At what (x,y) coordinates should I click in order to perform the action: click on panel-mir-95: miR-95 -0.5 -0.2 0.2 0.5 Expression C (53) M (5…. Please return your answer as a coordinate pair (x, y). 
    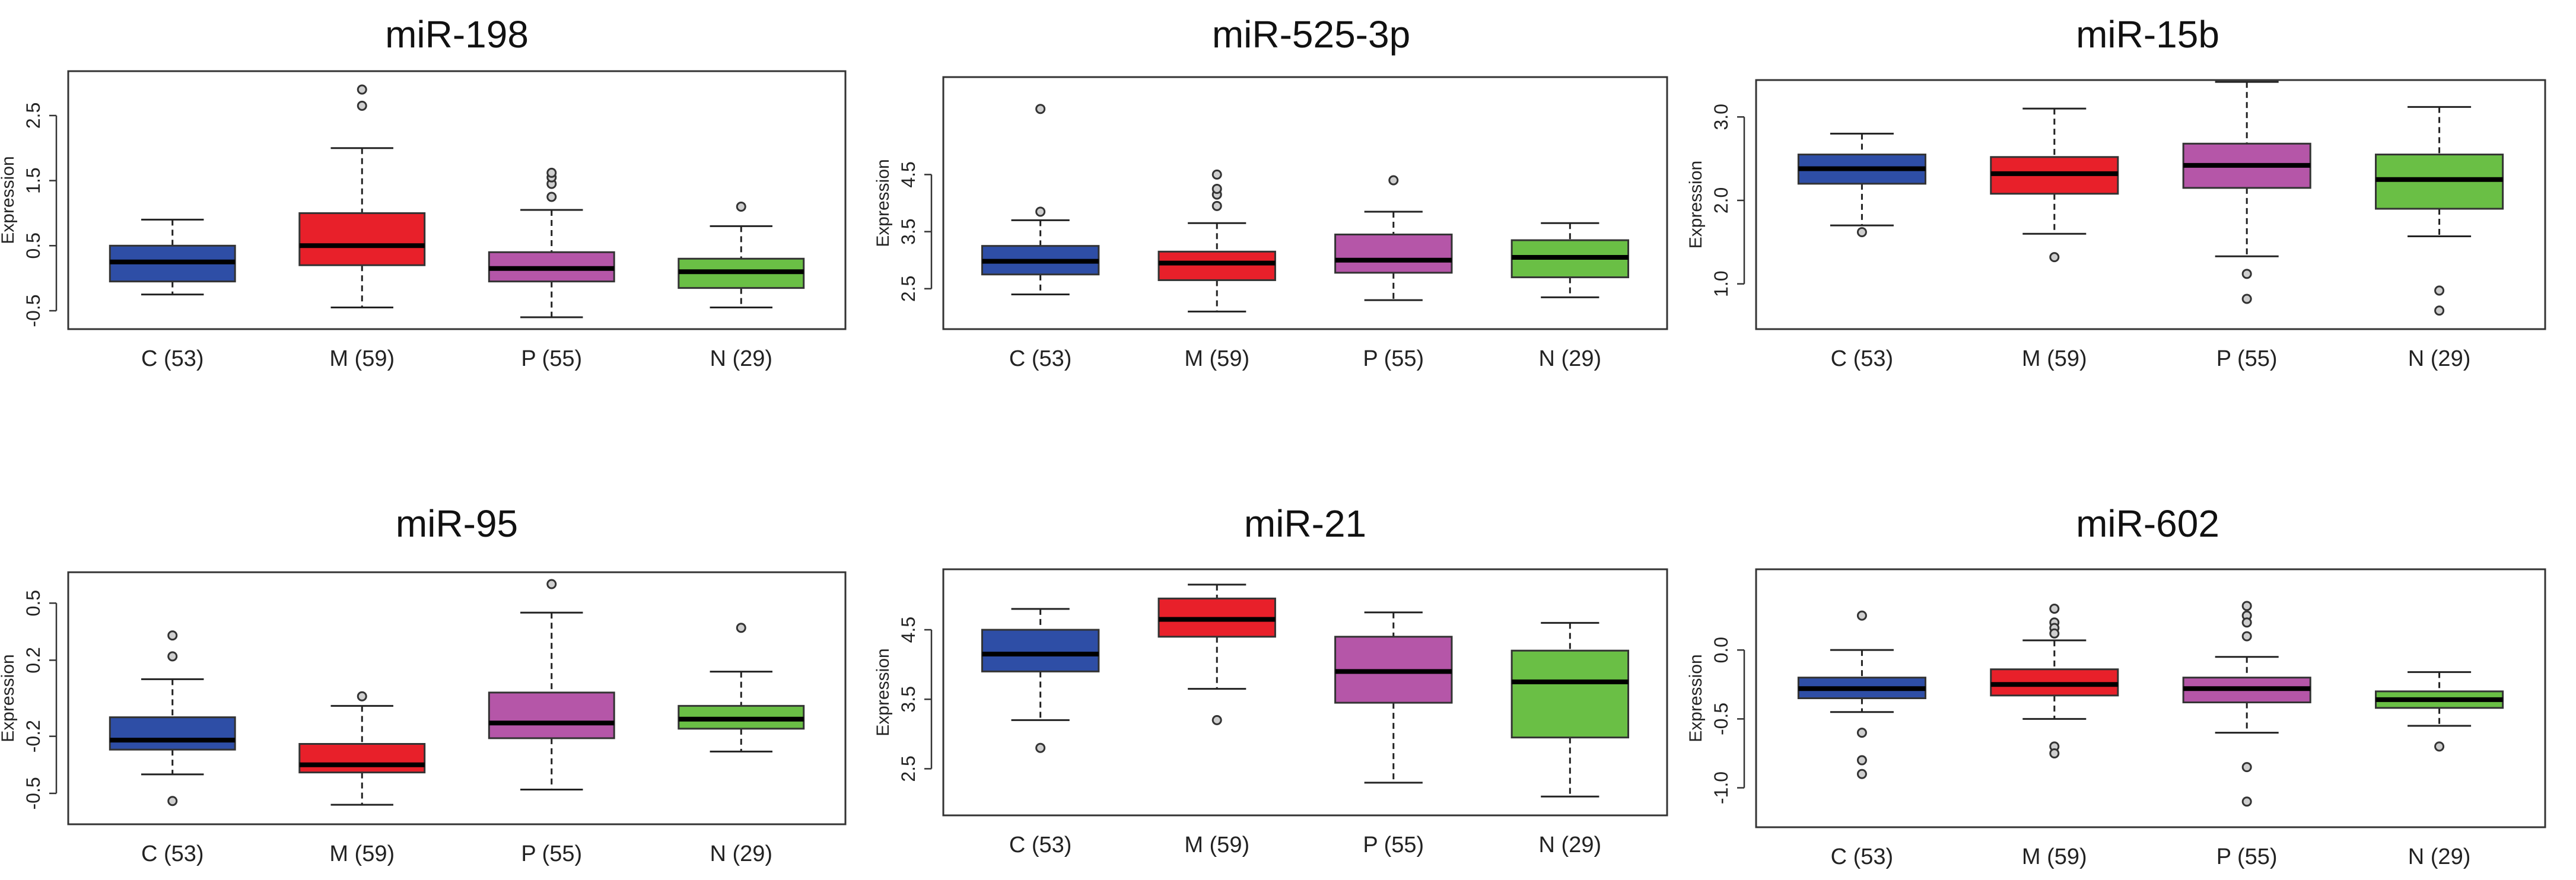
    Looking at the image, I should click on (423, 684).